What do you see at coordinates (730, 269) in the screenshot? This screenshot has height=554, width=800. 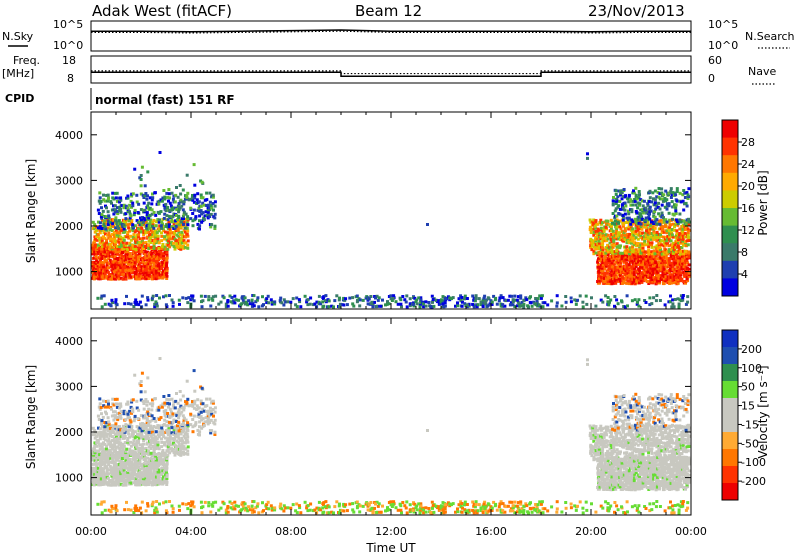 I see `power-swatch` at bounding box center [730, 269].